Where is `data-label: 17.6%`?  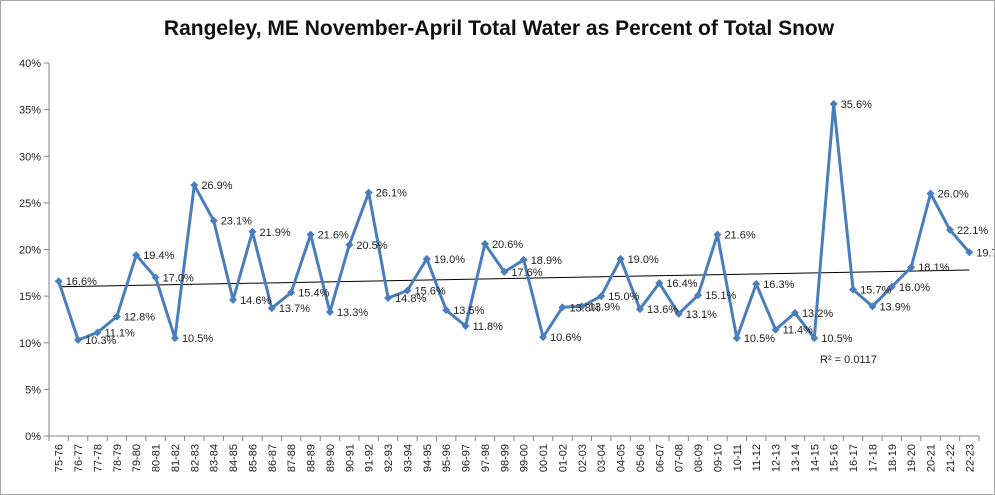 data-label: 17.6% is located at coordinates (526, 273).